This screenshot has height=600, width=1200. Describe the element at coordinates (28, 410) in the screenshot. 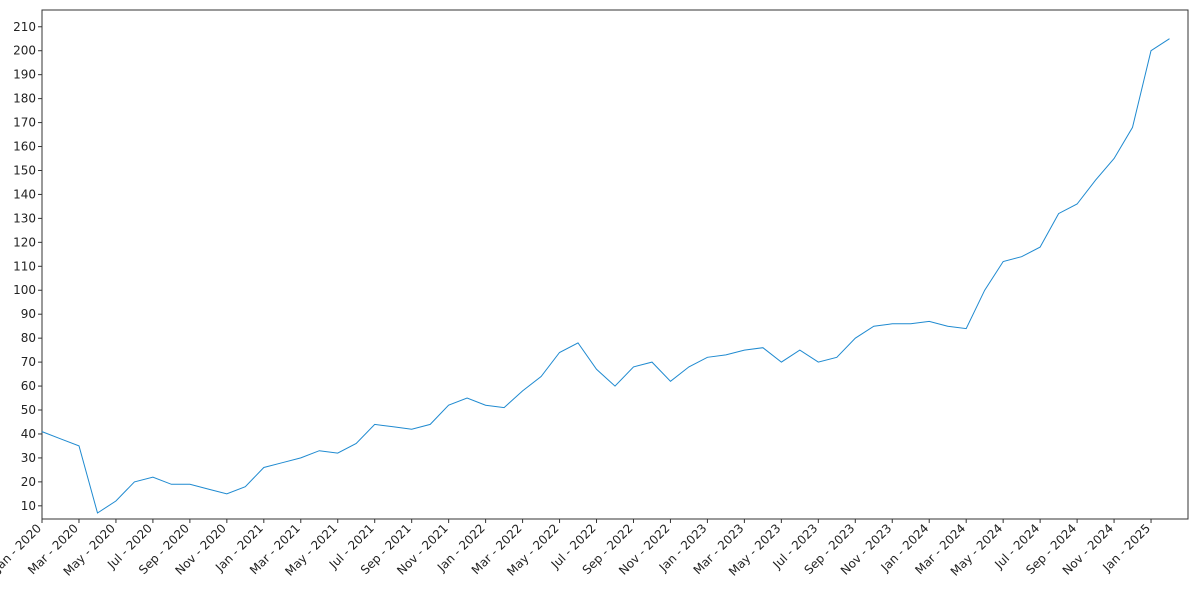

I see `y-tick-label: 50` at that location.